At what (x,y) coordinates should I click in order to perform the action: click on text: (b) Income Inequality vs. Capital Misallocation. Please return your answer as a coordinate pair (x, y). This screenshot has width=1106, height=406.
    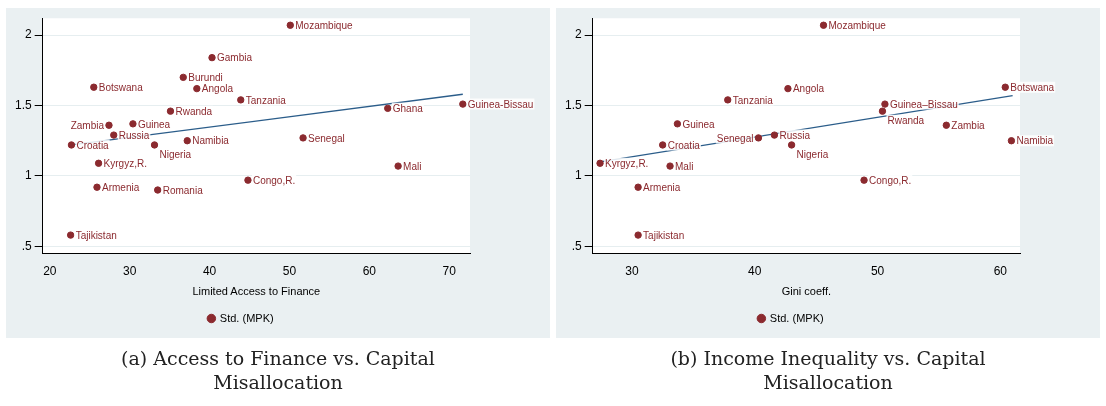
    Looking at the image, I should click on (828, 370).